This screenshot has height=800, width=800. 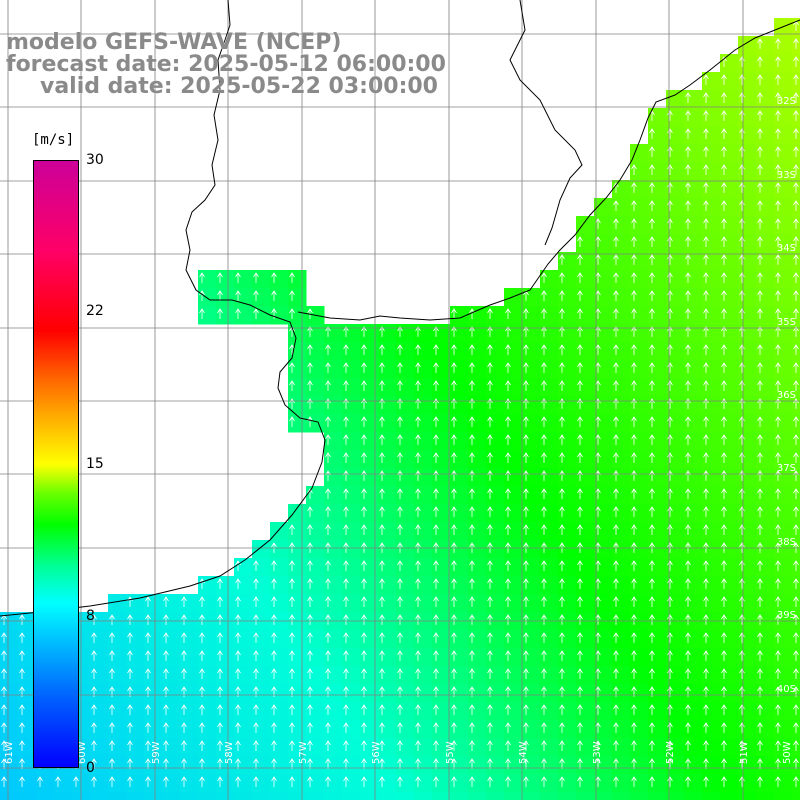 I want to click on colorbar-tick-22: 22, so click(x=95, y=311).